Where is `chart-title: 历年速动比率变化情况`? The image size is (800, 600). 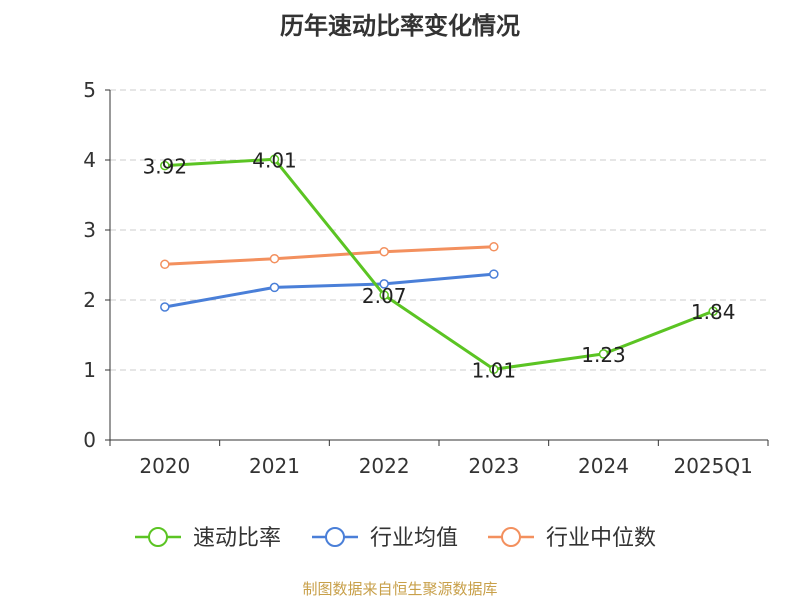
chart-title: 历年速动比率变化情况 is located at coordinates (400, 26).